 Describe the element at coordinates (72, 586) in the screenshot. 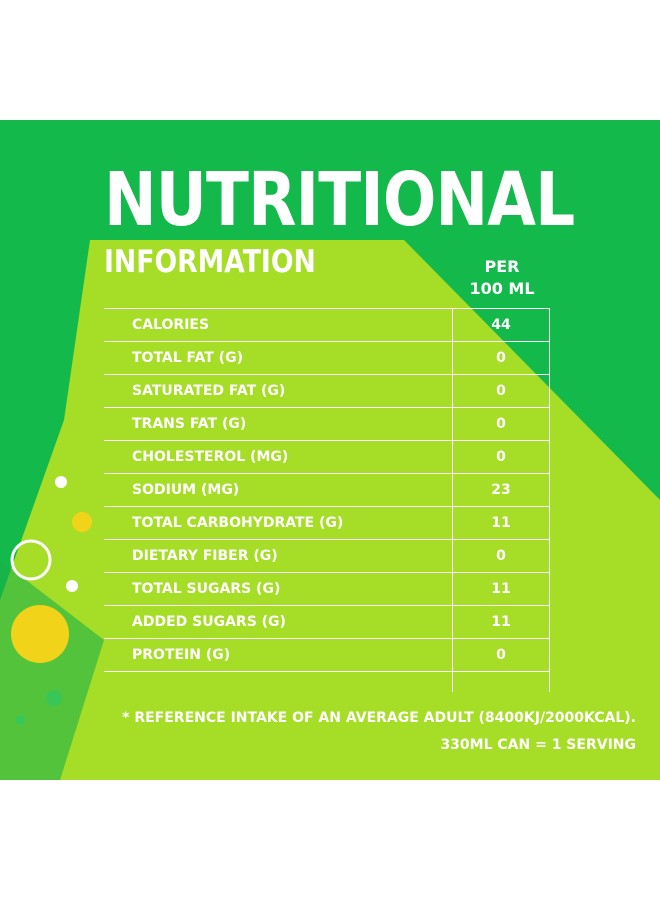

I see `bubble-tiny-white` at that location.